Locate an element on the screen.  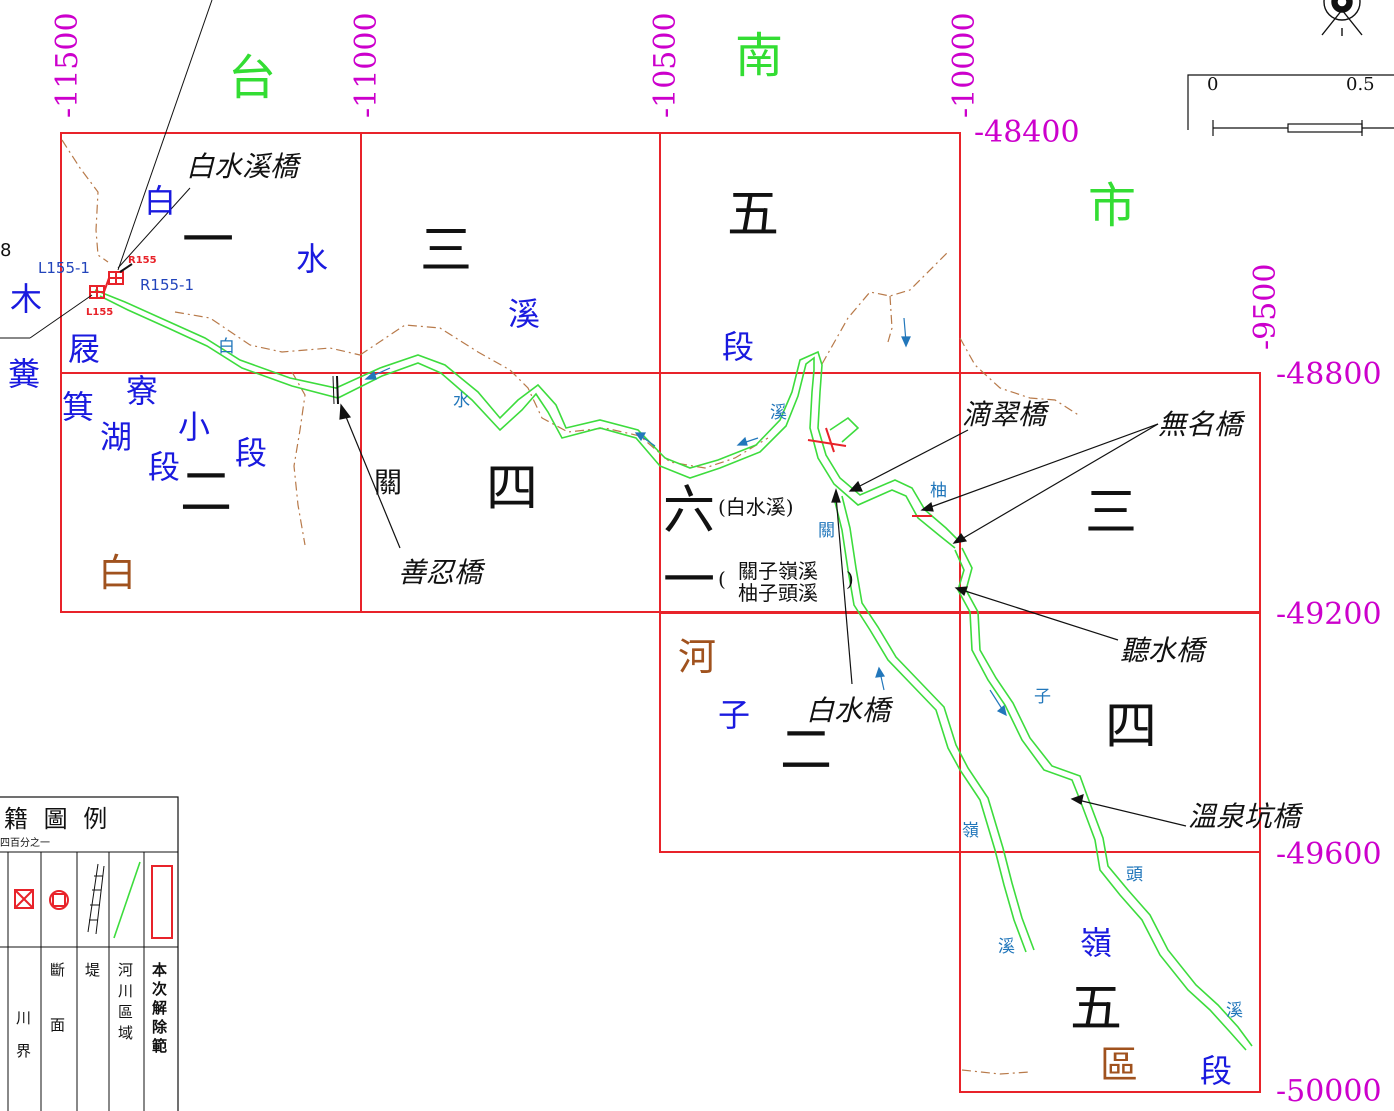
legend-symbol-release-area is located at coordinates (162, 902).